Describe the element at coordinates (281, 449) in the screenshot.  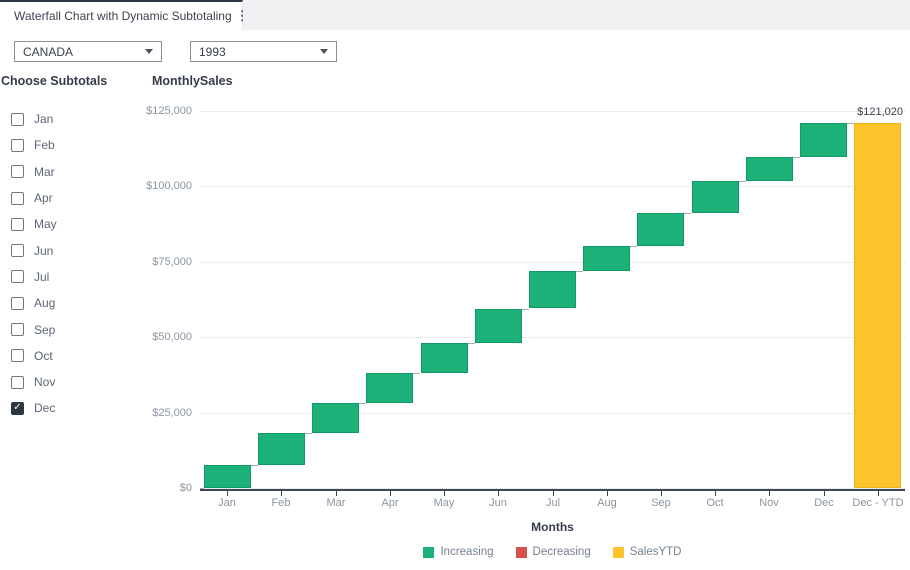
I see `bar-feb` at that location.